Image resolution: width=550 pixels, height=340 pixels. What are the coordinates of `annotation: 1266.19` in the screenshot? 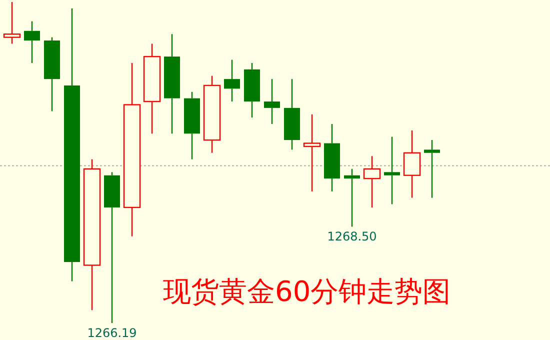 It's located at (112, 333).